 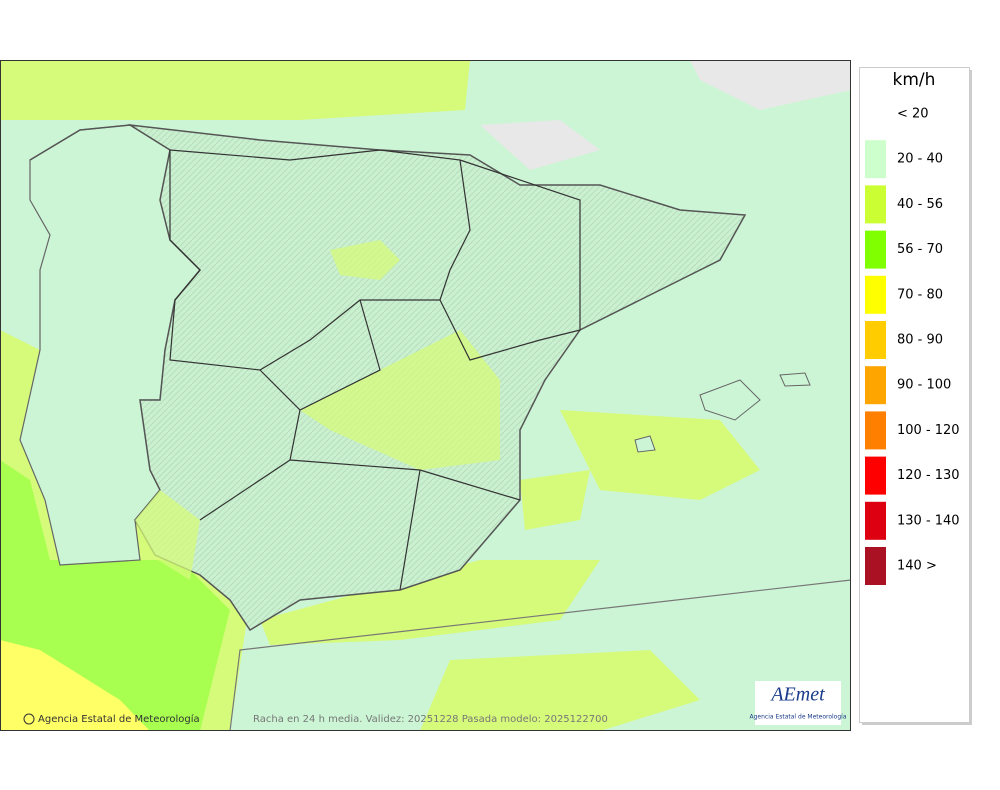 I want to click on logo: AEmet, so click(x=797, y=695).